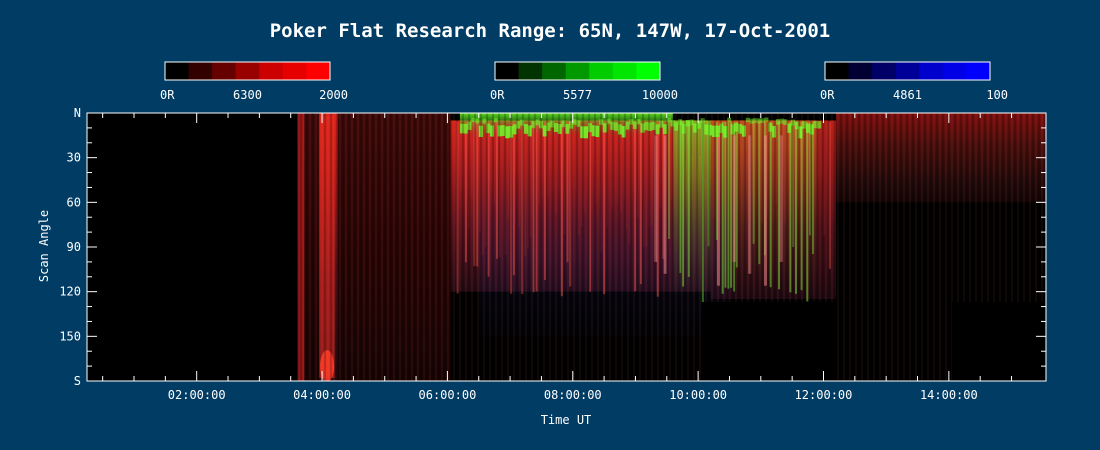 Image resolution: width=1100 pixels, height=450 pixels. Describe the element at coordinates (914, 81) in the screenshot. I see `colorbar-4861: 0R 4861 100` at that location.